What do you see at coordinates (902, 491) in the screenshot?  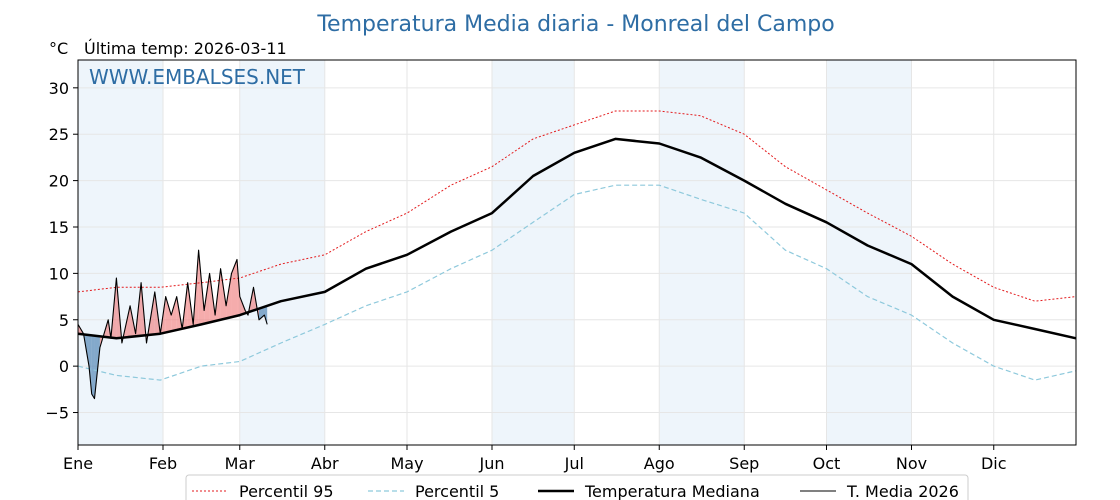 I see `legend-label: T. Media 2026` at bounding box center [902, 491].